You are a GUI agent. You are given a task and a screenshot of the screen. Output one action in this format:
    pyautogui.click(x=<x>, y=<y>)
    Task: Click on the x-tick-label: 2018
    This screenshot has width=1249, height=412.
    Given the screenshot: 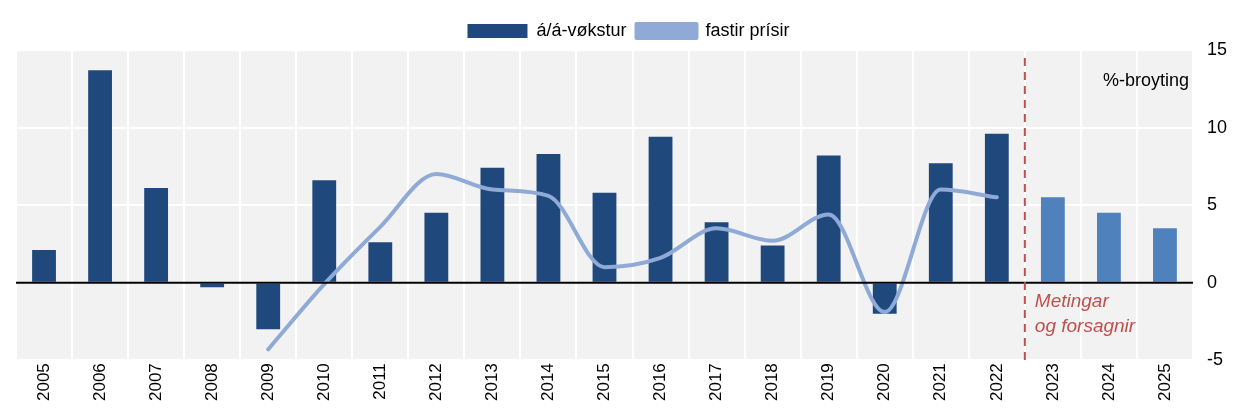 What is the action you would take?
    pyautogui.click(x=772, y=382)
    